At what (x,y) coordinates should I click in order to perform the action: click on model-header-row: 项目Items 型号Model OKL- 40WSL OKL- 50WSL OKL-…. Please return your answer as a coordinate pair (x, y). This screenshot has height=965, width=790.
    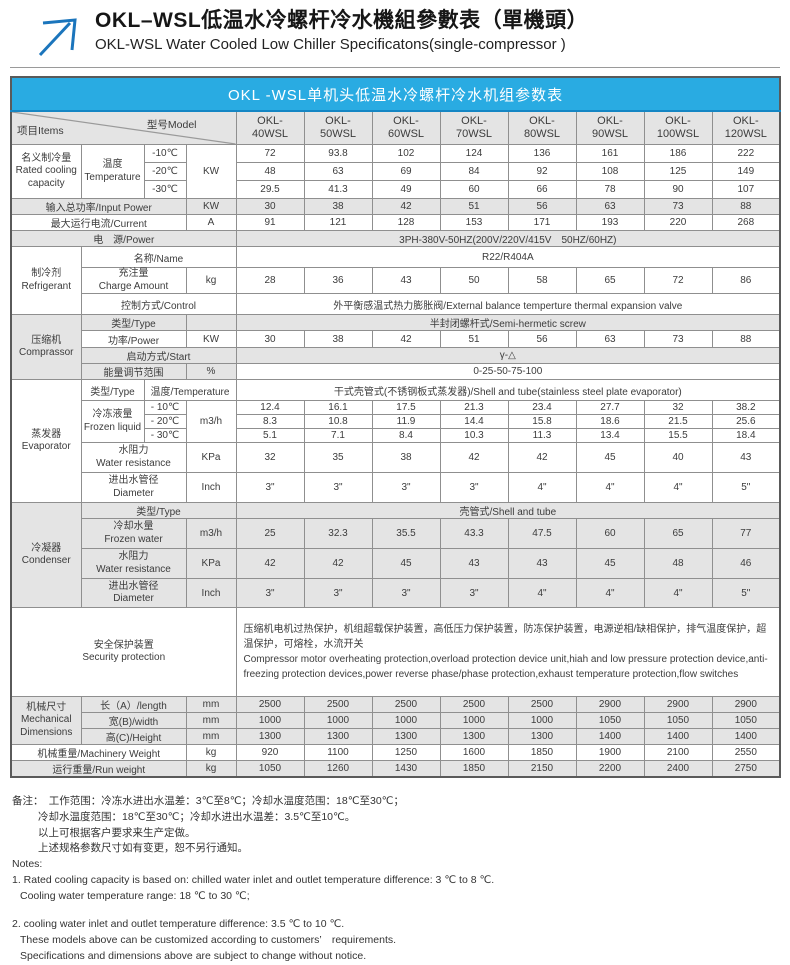
    Looking at the image, I should click on (395, 127).